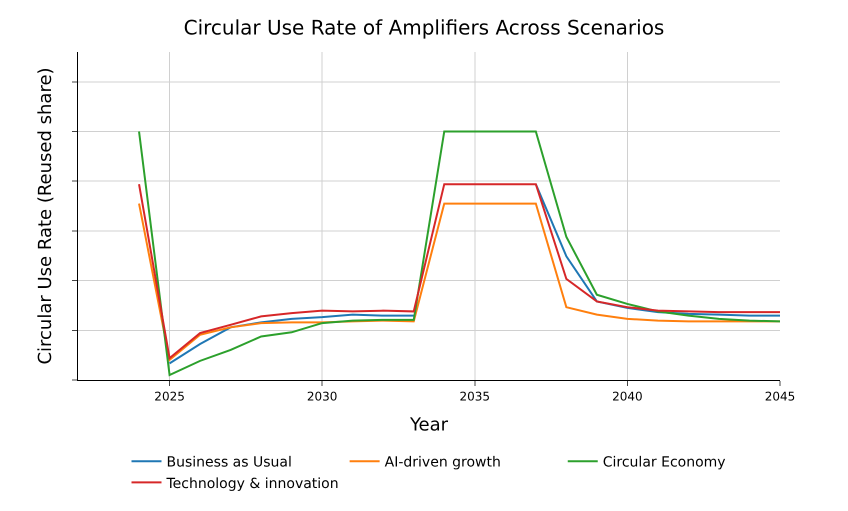  I want to click on x-tick-label: 2035, so click(475, 396).